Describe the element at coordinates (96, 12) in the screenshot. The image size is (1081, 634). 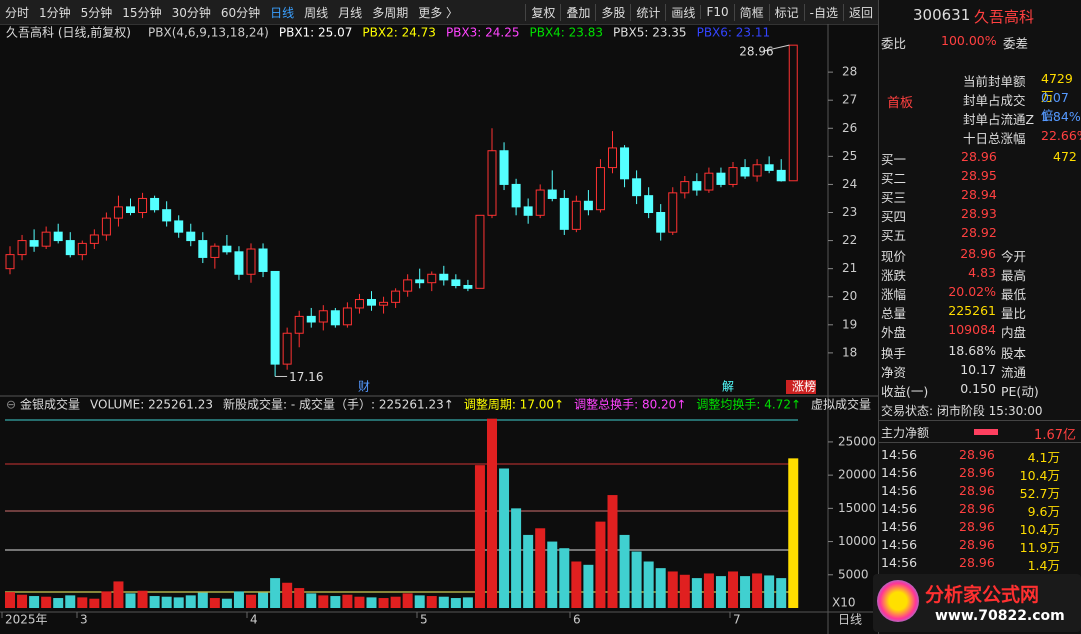
I see `toolbar-button: 5分钟` at that location.